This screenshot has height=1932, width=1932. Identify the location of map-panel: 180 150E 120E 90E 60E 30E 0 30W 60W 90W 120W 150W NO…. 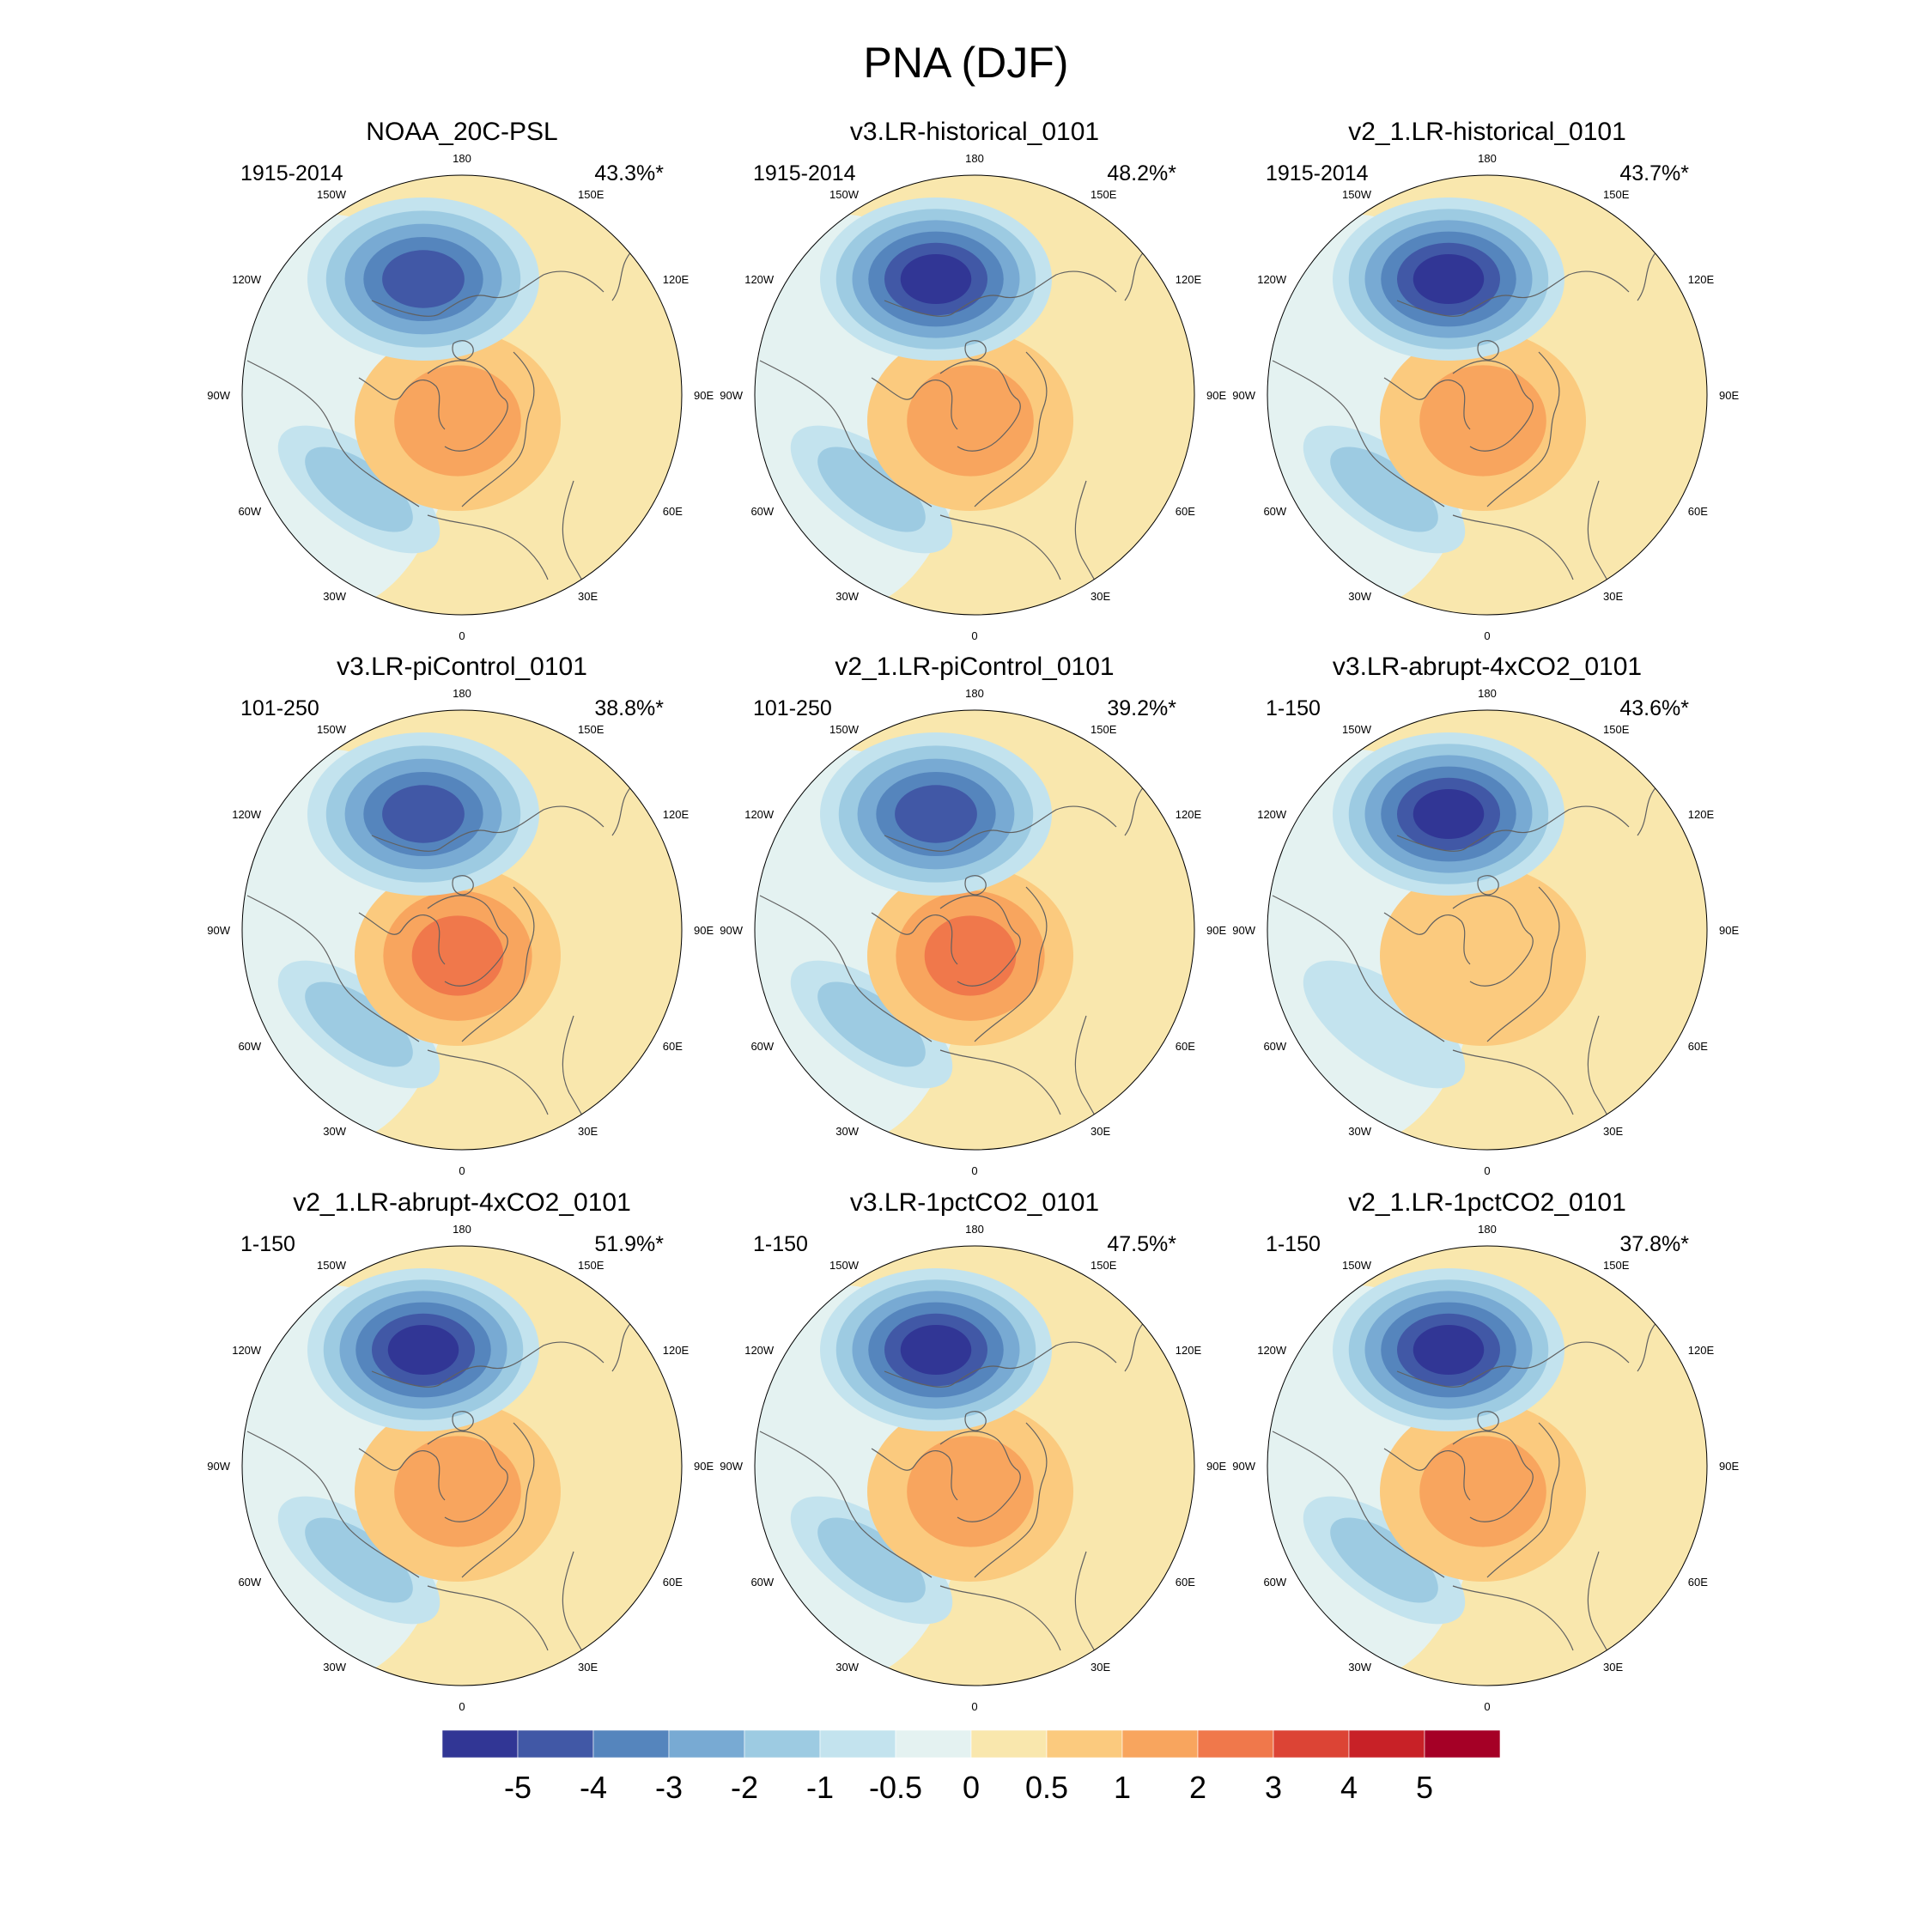
(461, 380).